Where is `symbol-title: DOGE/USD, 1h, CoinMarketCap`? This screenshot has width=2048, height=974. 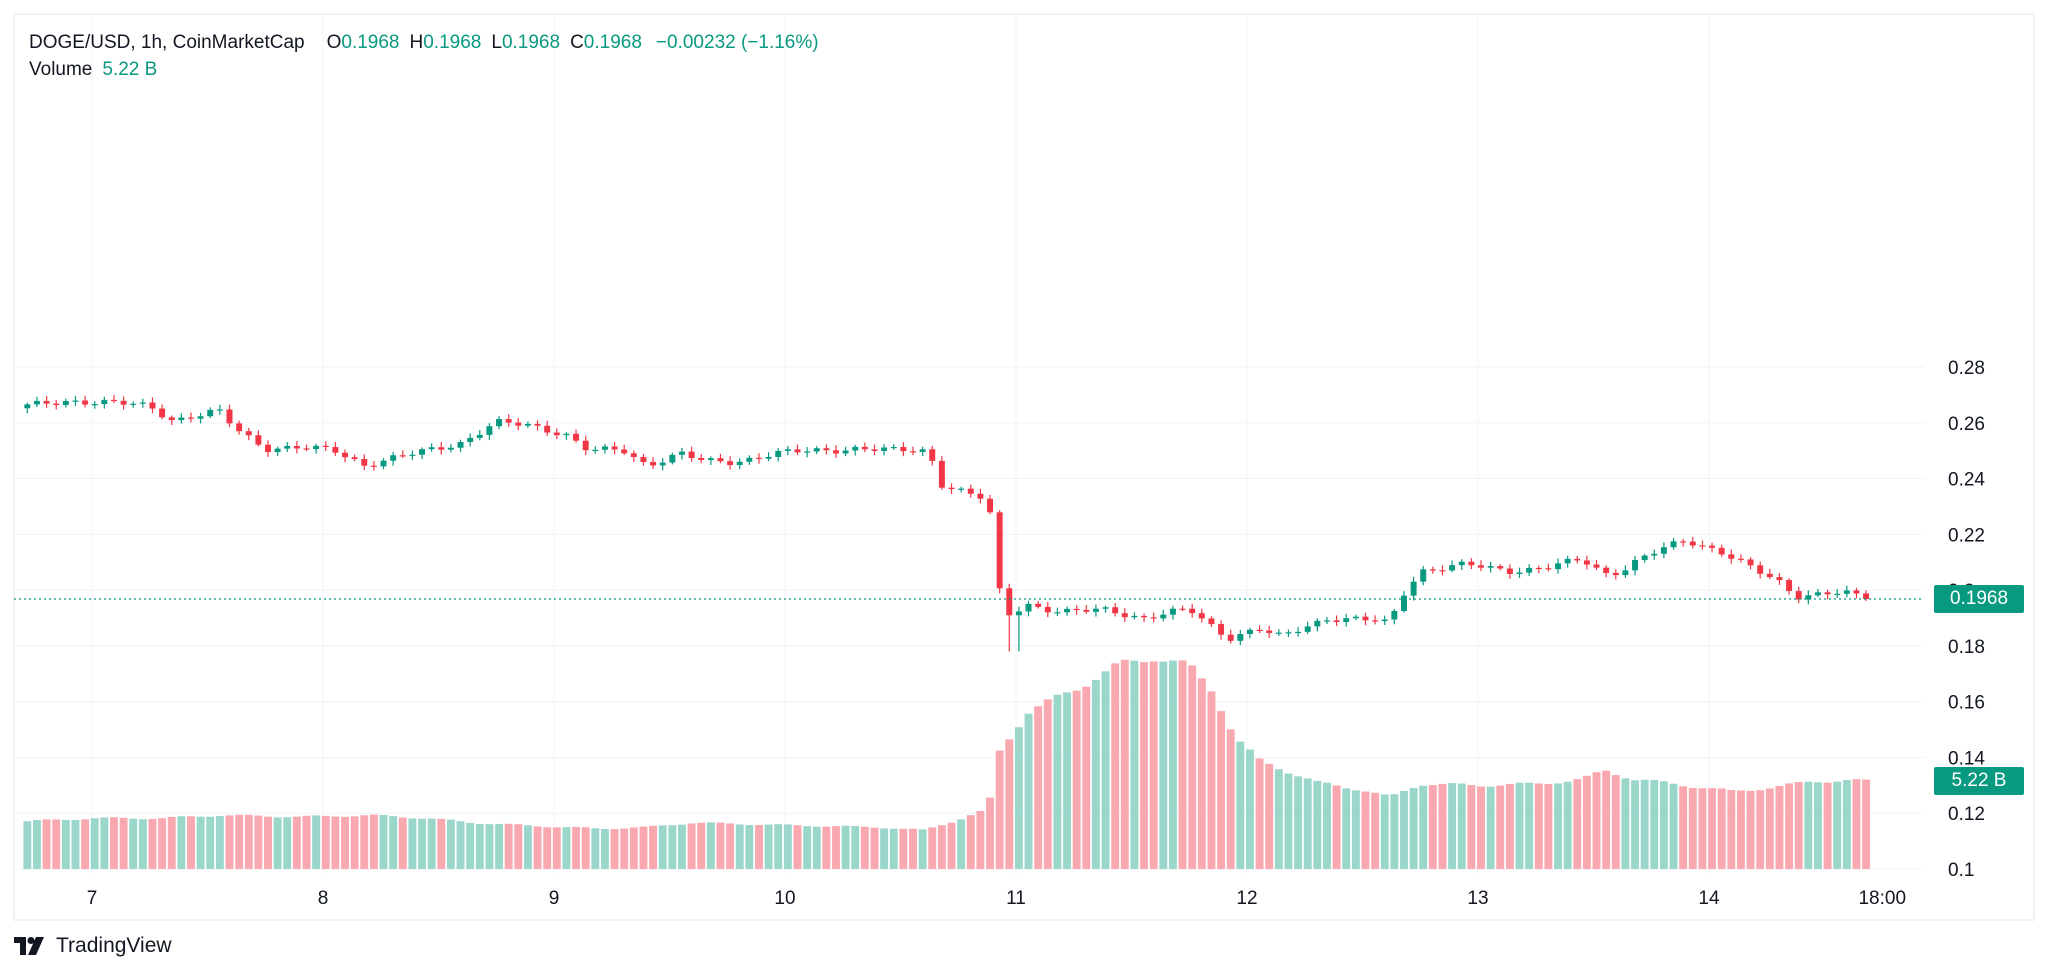
symbol-title: DOGE/USD, 1h, CoinMarketCap is located at coordinates (167, 42).